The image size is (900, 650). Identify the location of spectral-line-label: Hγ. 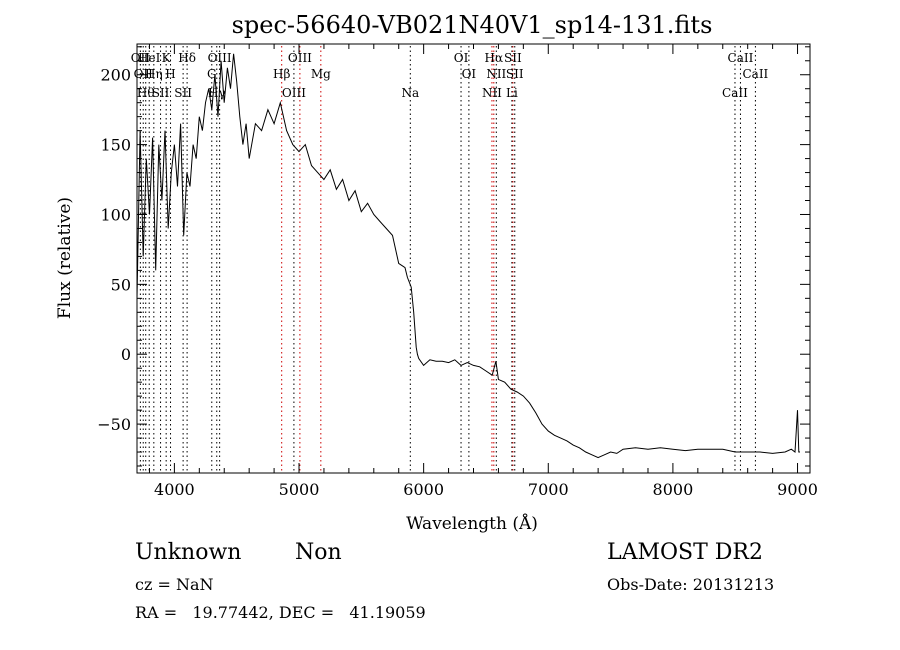
(217, 93).